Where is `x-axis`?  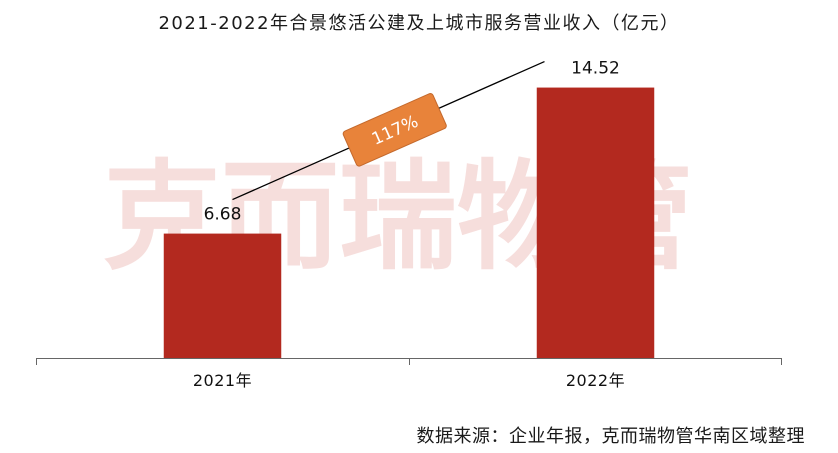 x-axis is located at coordinates (409, 361).